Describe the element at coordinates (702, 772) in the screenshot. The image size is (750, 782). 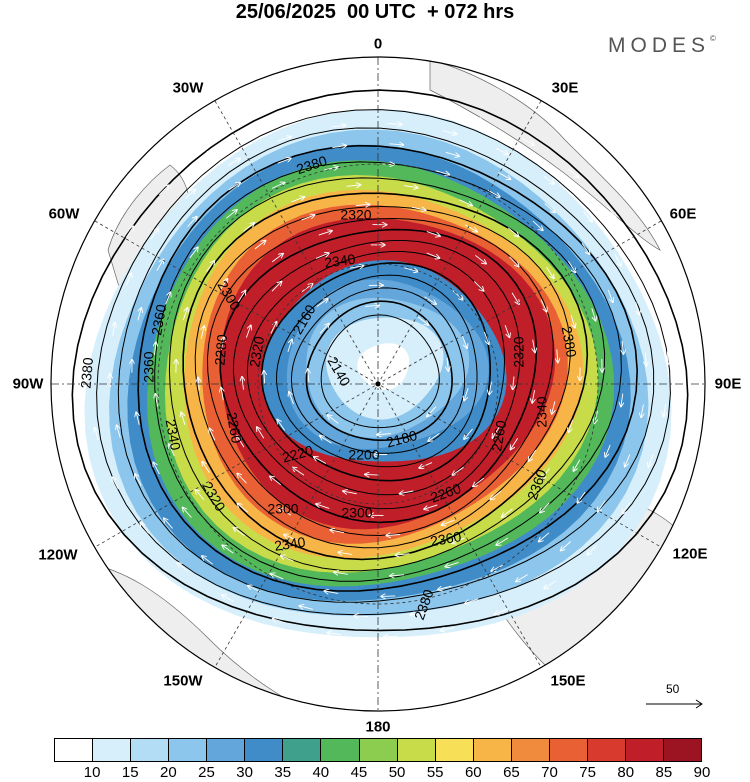
I see `color-tick-90: 90` at that location.